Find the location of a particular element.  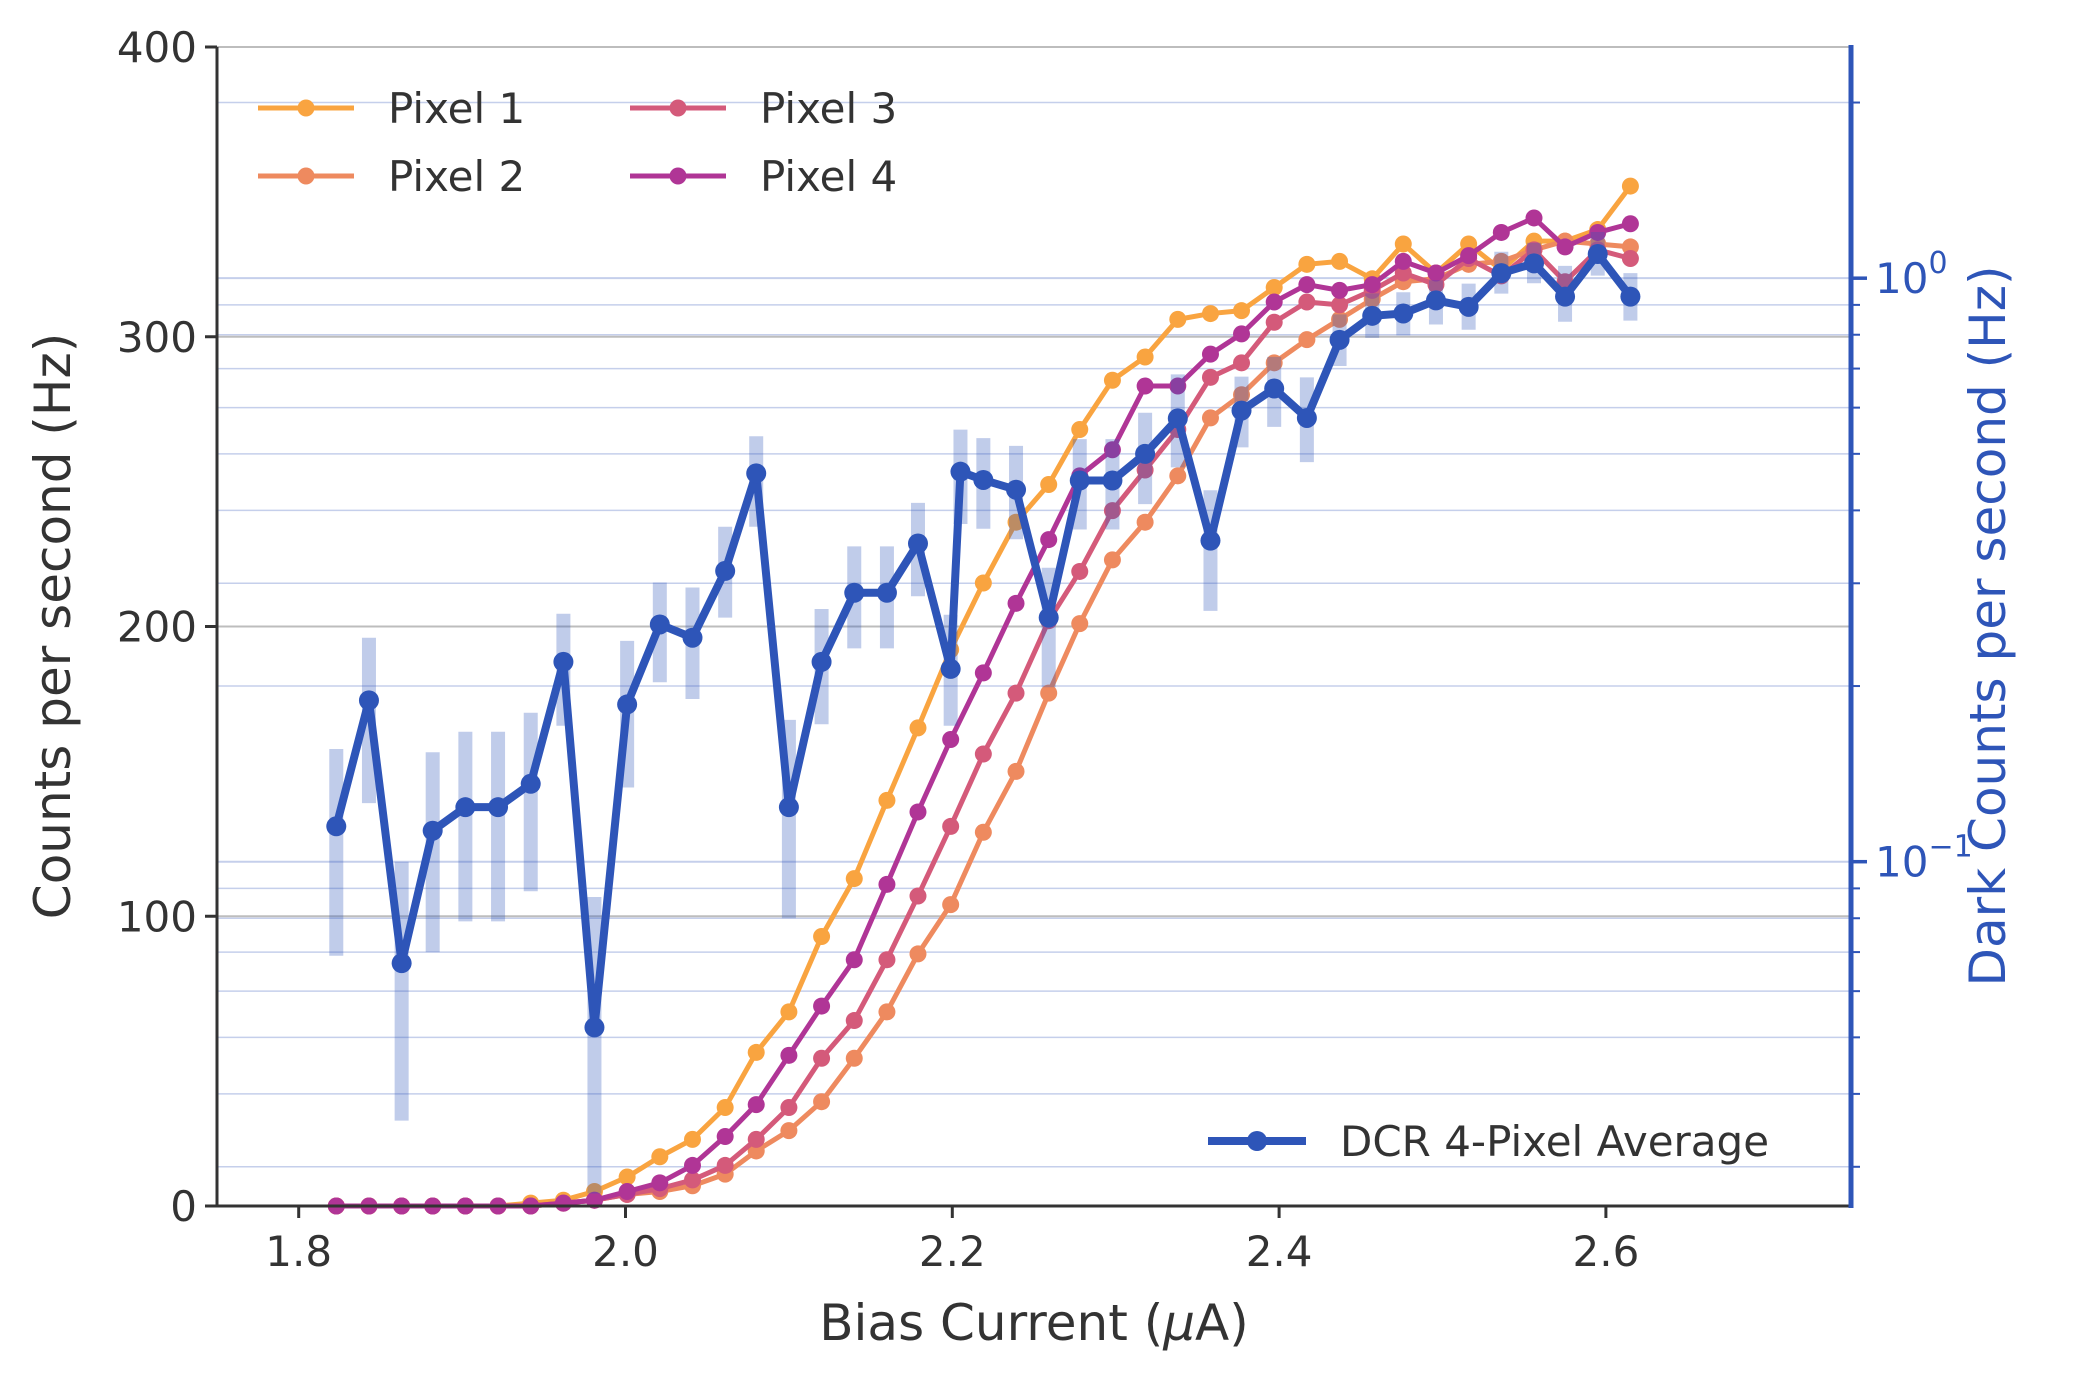

y-tick-label: 100 is located at coordinates (157, 916).